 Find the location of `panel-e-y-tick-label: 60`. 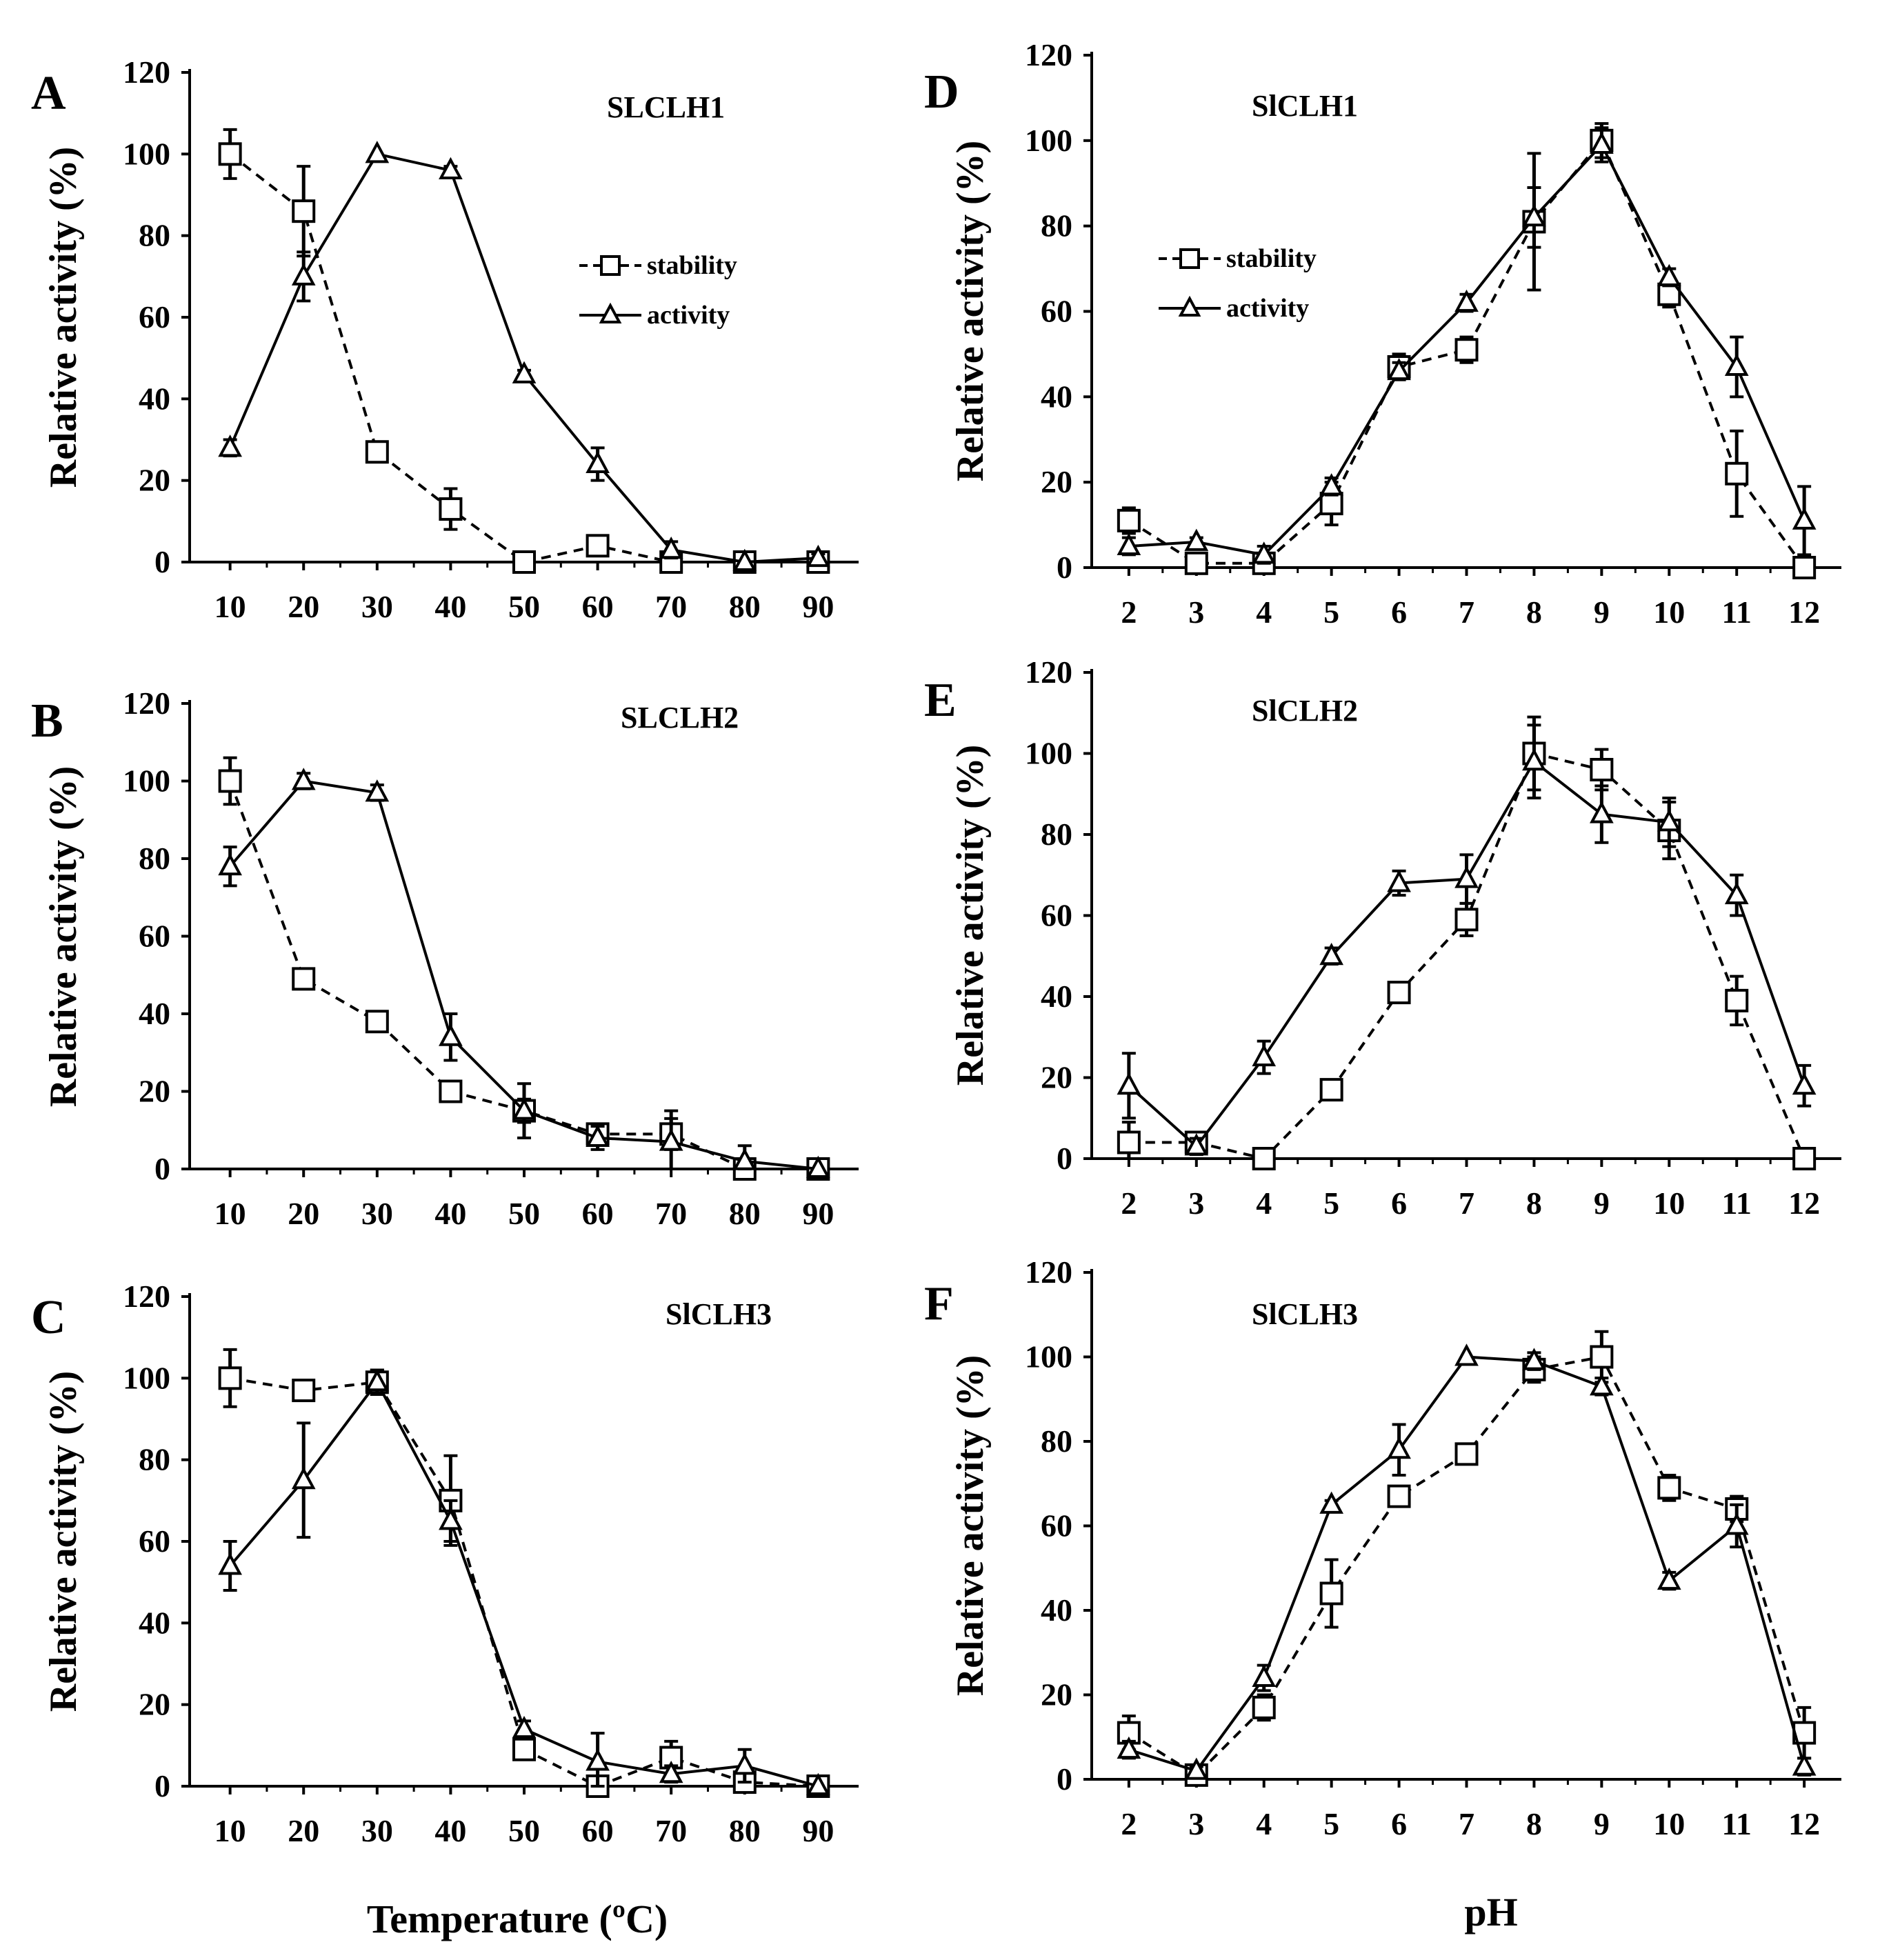

panel-e-y-tick-label: 60 is located at coordinates (1056, 915).